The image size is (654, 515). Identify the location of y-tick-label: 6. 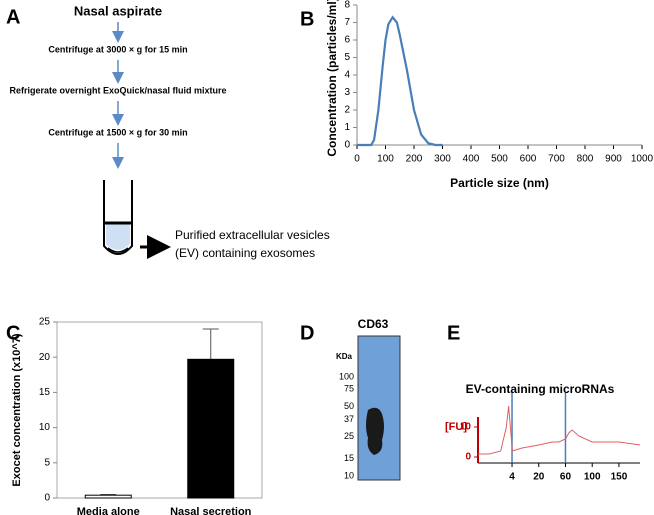
(347, 40).